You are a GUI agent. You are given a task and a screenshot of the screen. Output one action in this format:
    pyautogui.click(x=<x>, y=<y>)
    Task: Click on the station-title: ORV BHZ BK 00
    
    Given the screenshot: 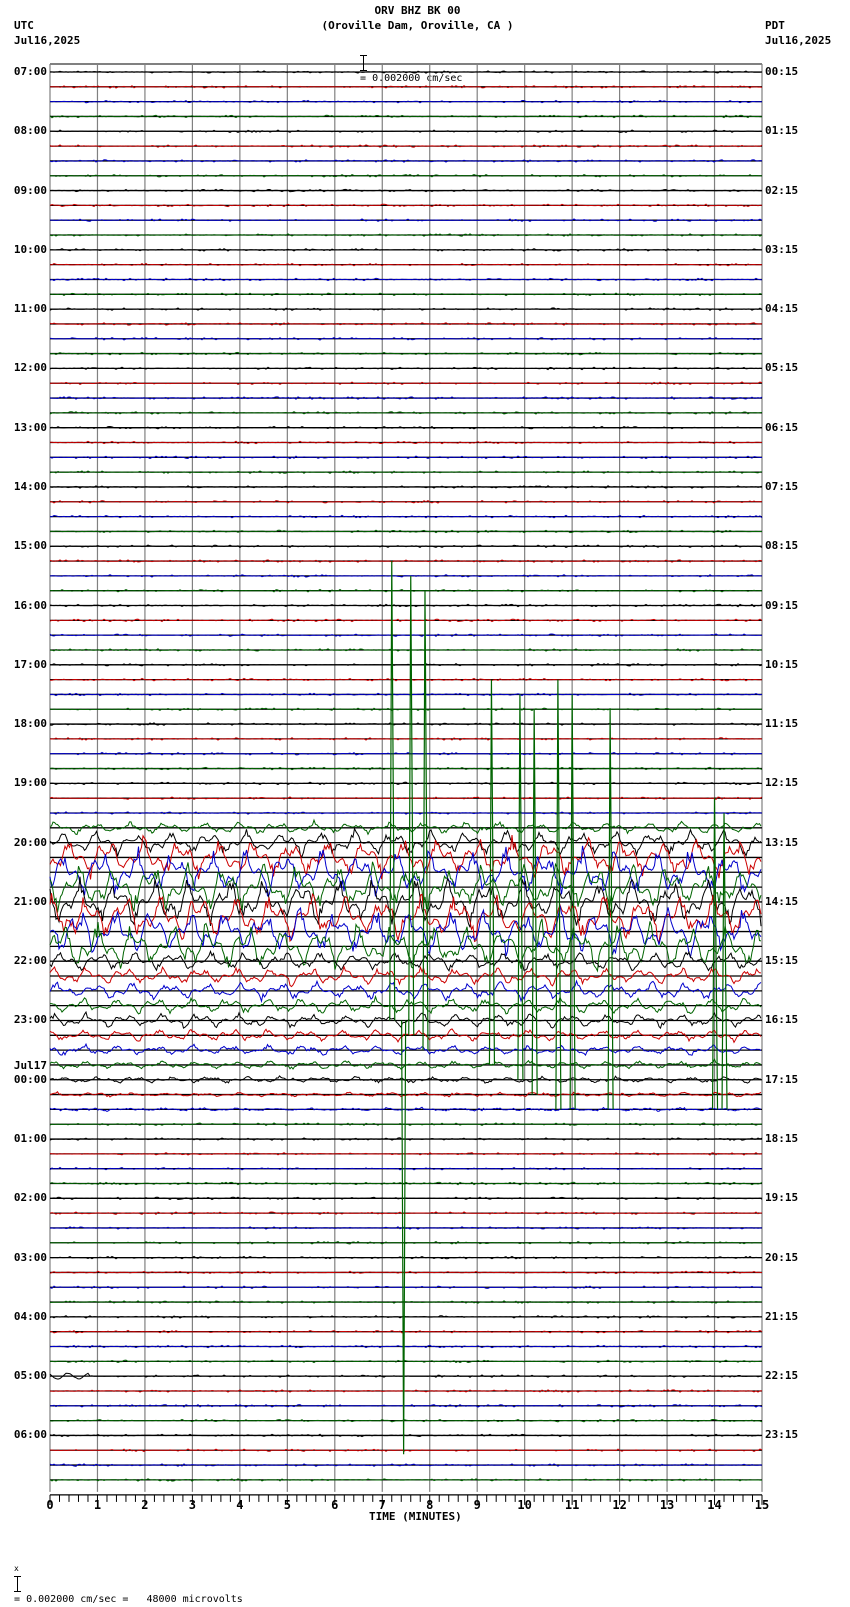 What is the action you would take?
    pyautogui.click(x=417, y=10)
    